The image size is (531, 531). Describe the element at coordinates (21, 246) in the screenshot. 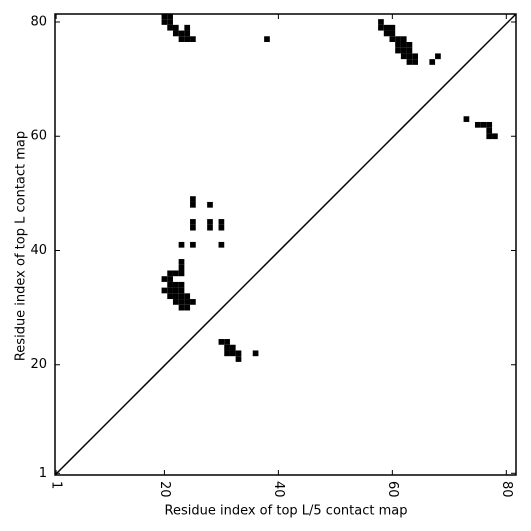

I see `y-axis-label: Residue index of top L contact map` at that location.